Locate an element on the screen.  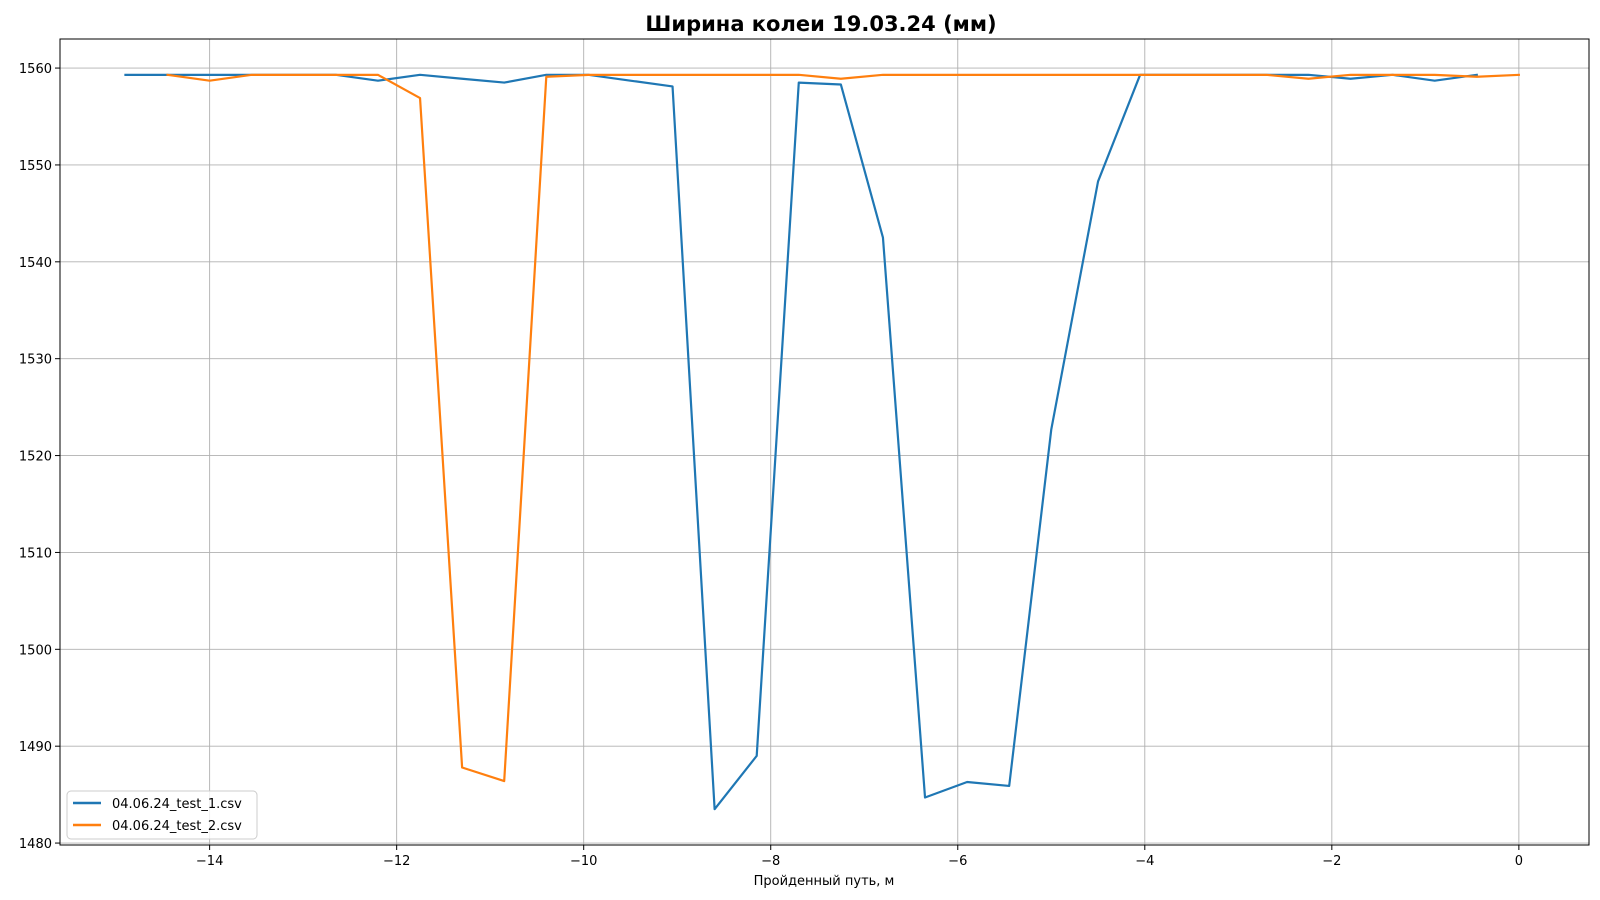
legend: 04.06.24_test_1.csv 04.06.24_test_2.csv is located at coordinates (162, 815).